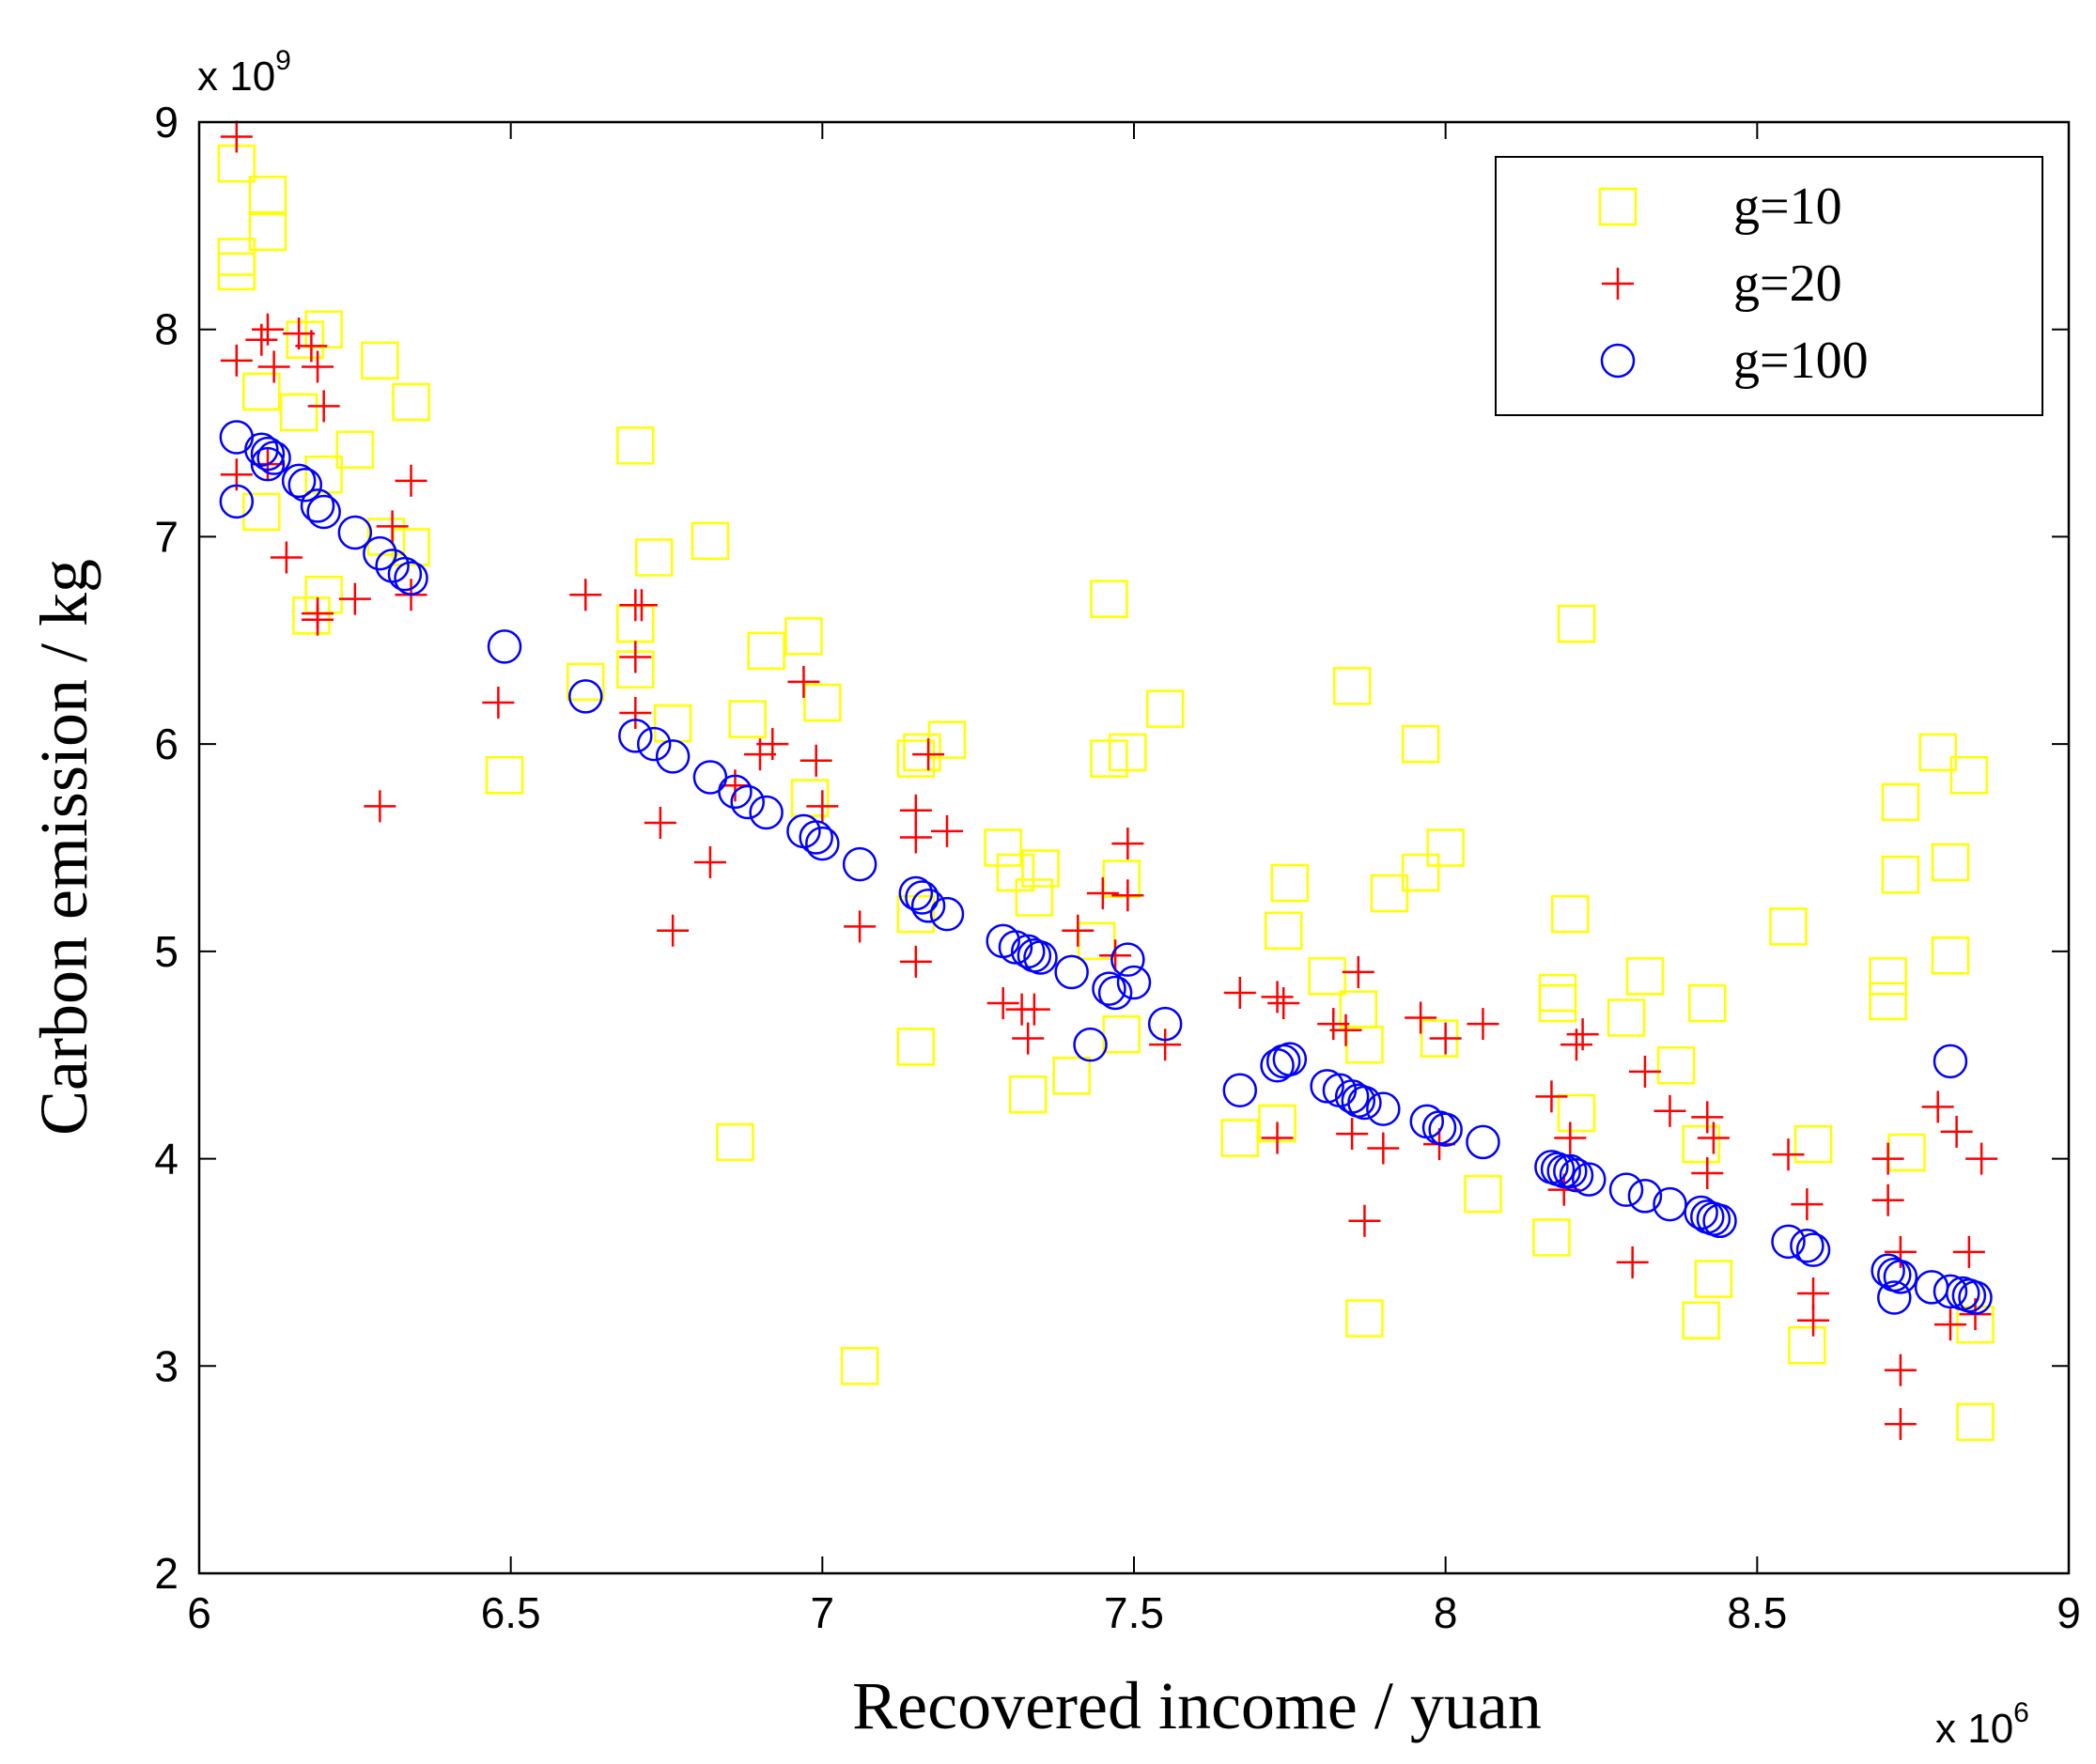 The image size is (2096, 1764). What do you see at coordinates (2069, 1612) in the screenshot?
I see `x-tick-label: 9` at bounding box center [2069, 1612].